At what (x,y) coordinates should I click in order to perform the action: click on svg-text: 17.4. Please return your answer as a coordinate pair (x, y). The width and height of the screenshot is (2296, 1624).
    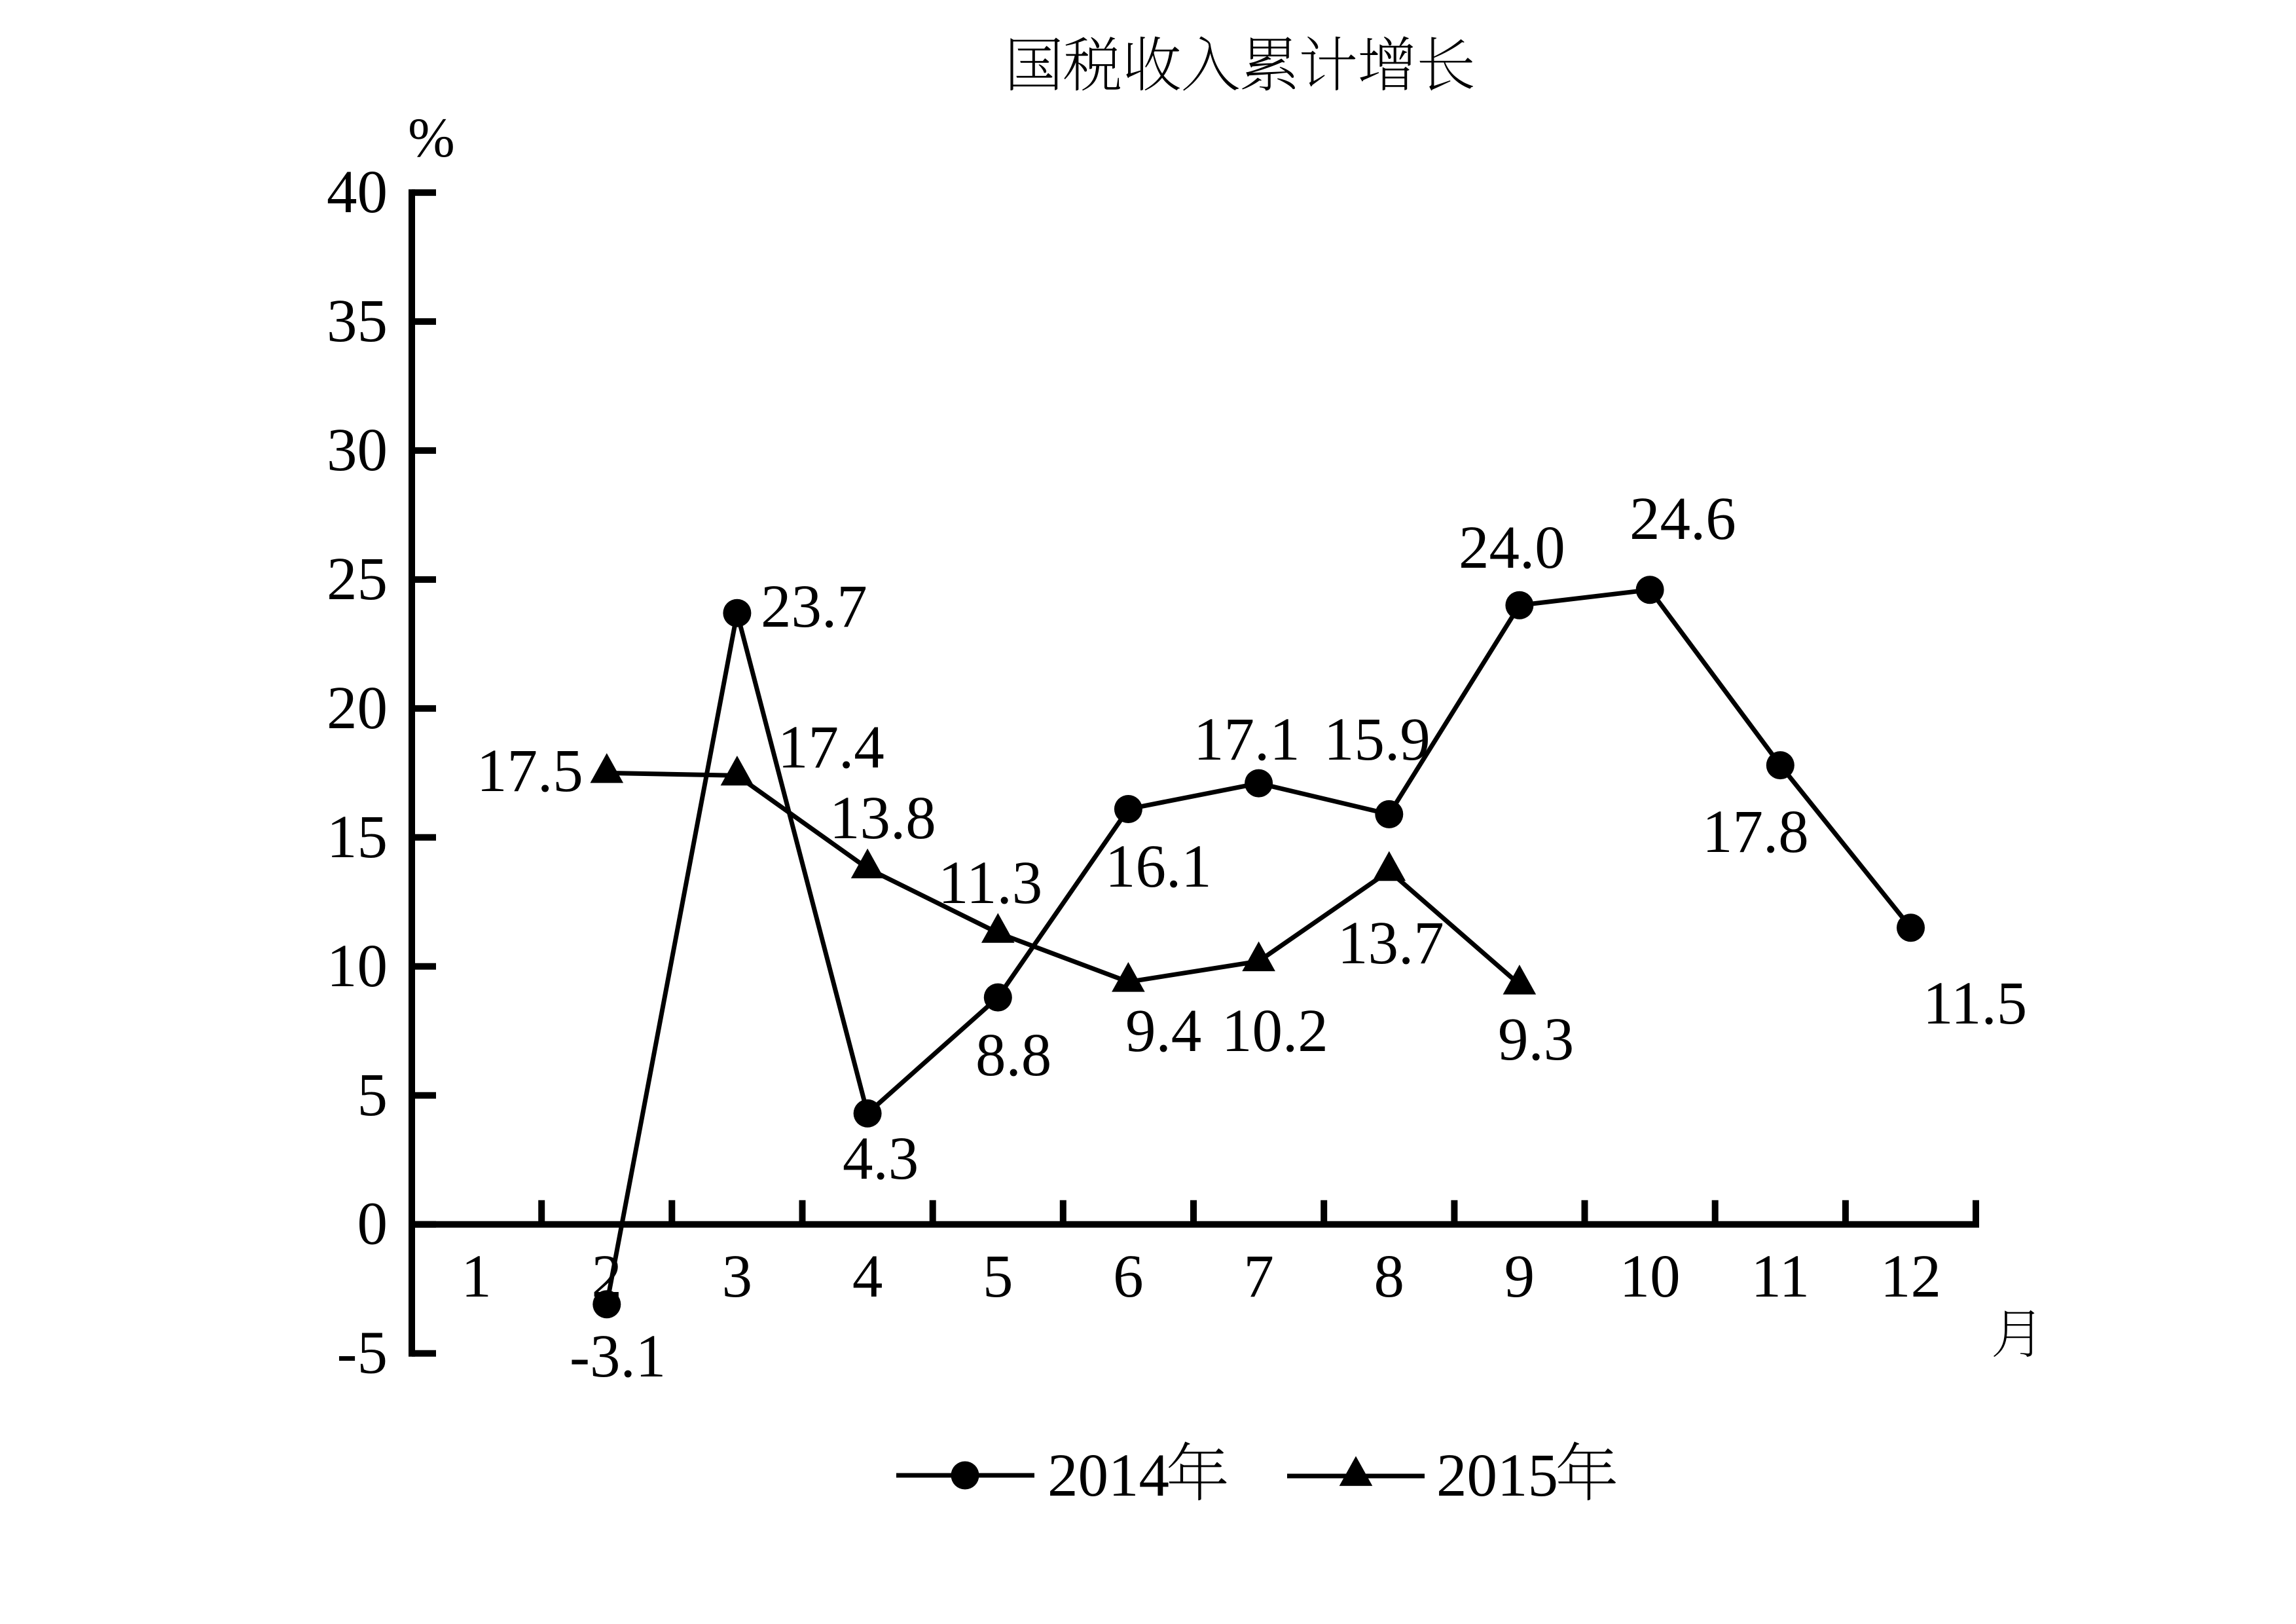
    Looking at the image, I should click on (831, 747).